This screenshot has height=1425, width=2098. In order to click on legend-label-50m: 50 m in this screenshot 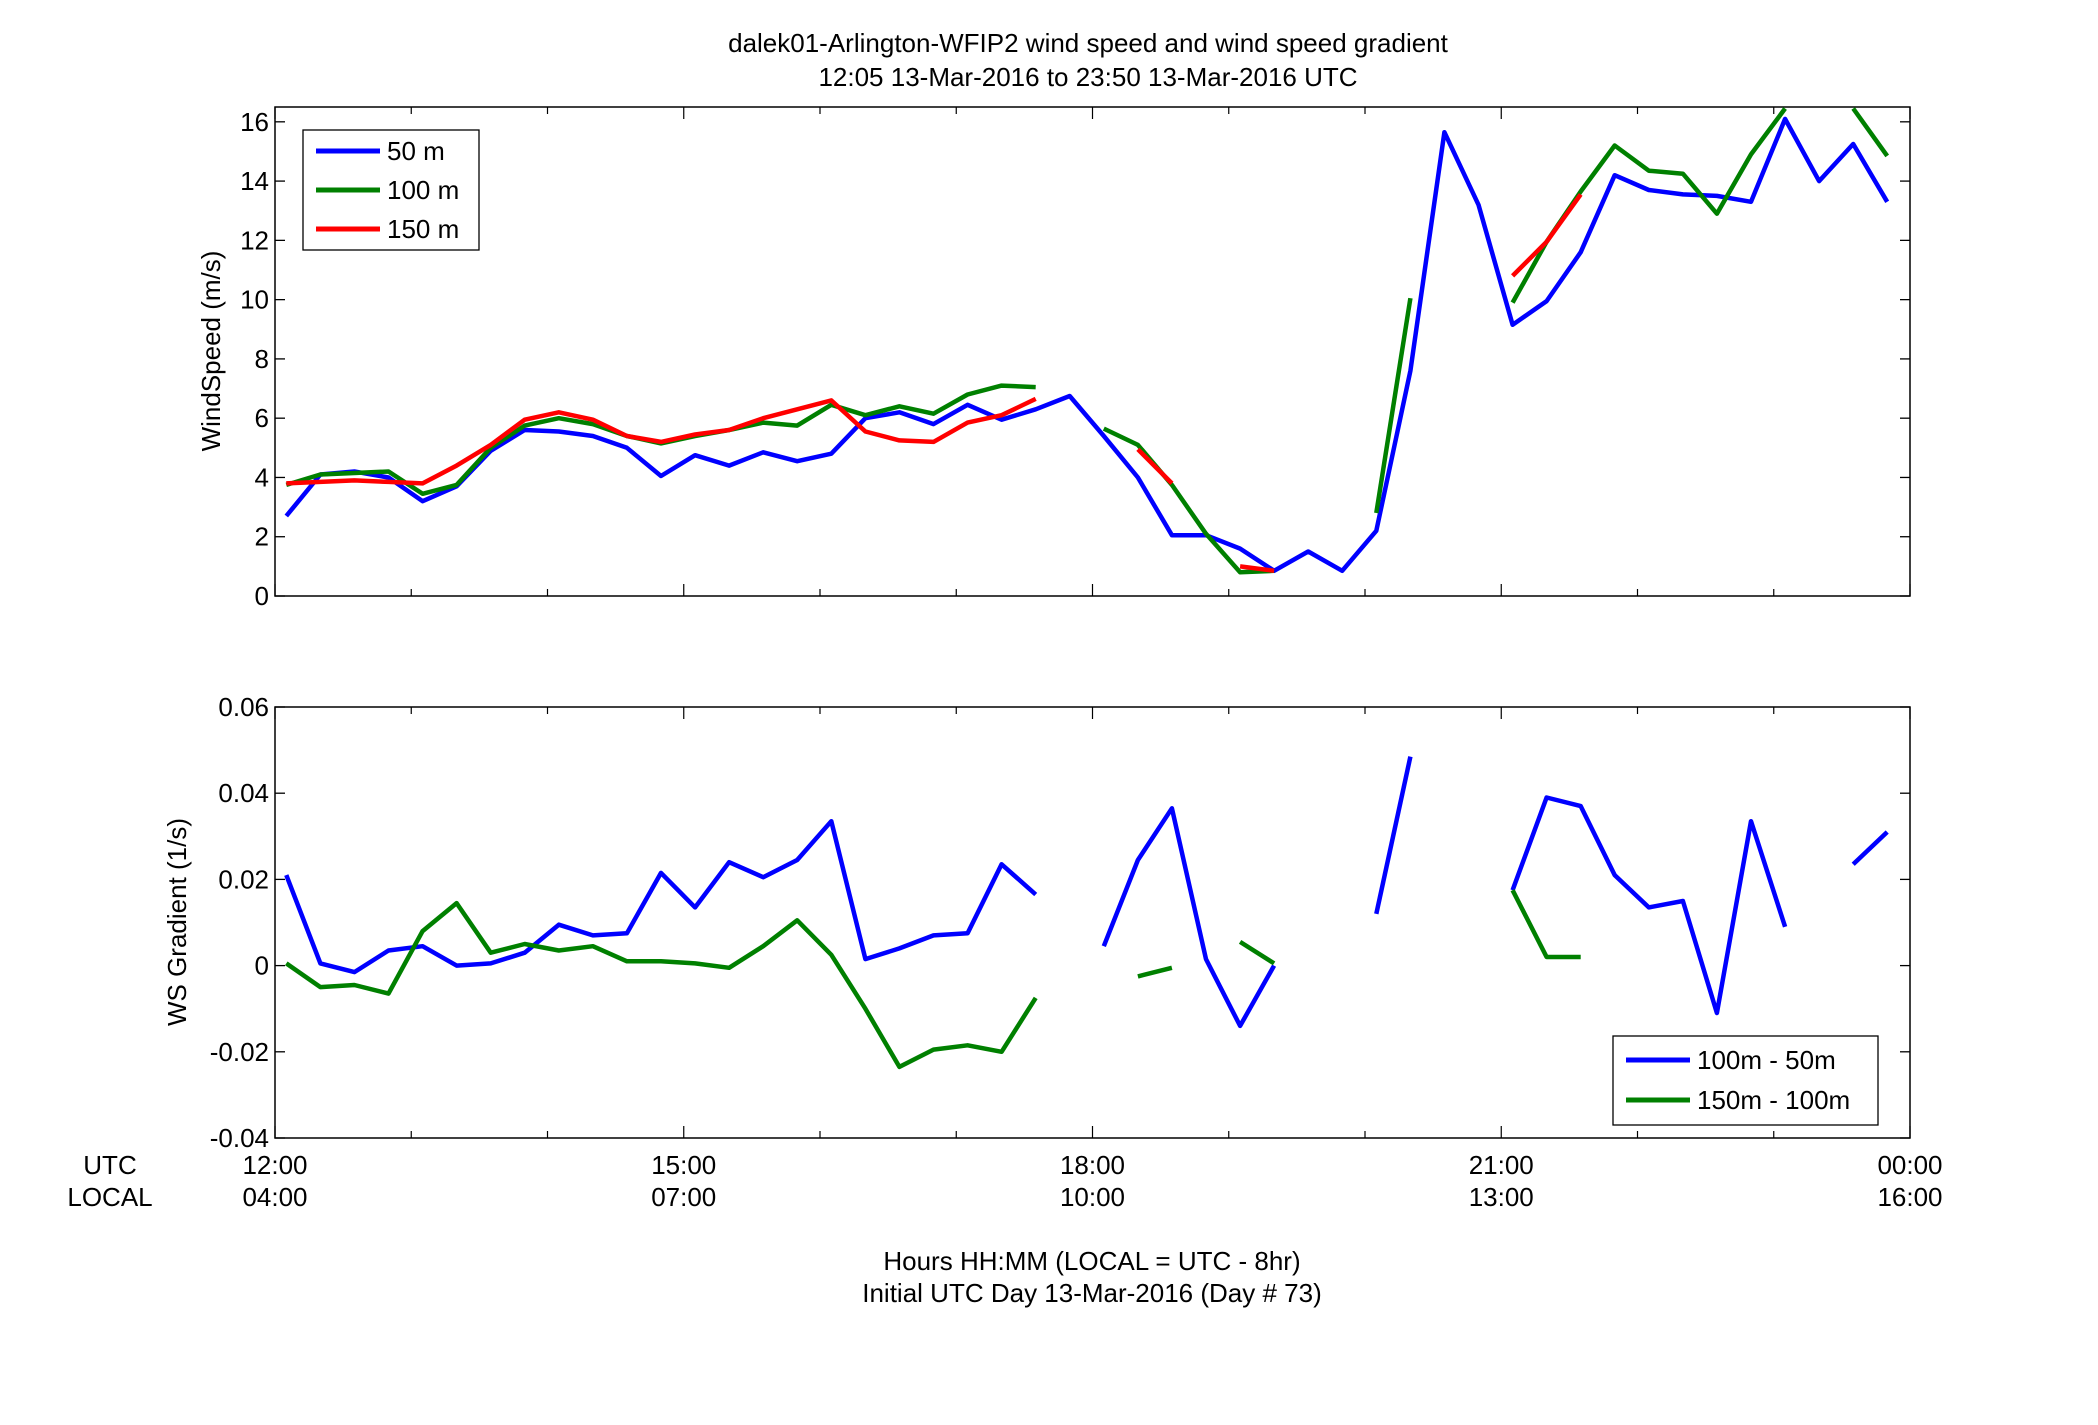, I will do `click(416, 151)`.